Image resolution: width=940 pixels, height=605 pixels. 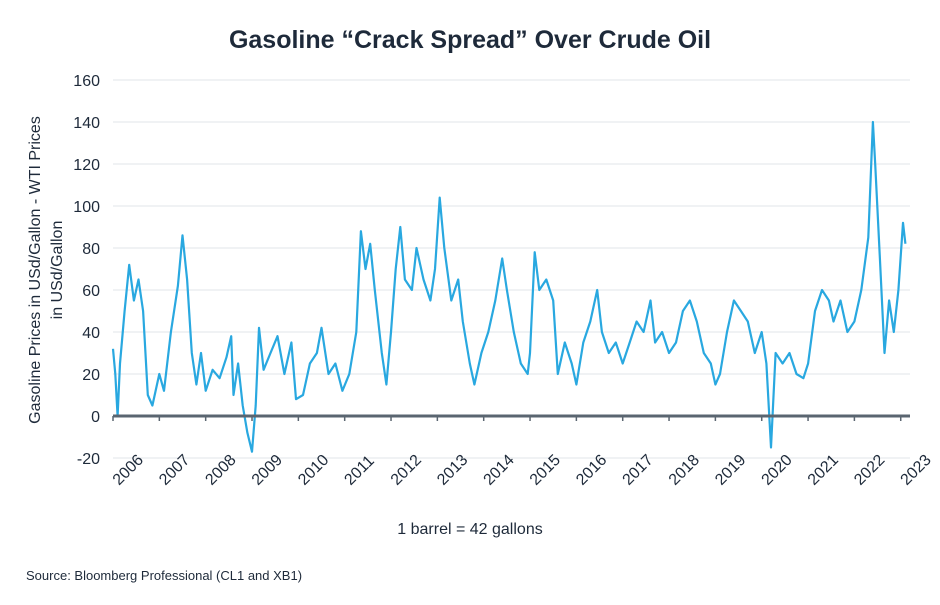 What do you see at coordinates (823, 470) in the screenshot?
I see `x-tick-label: 2021` at bounding box center [823, 470].